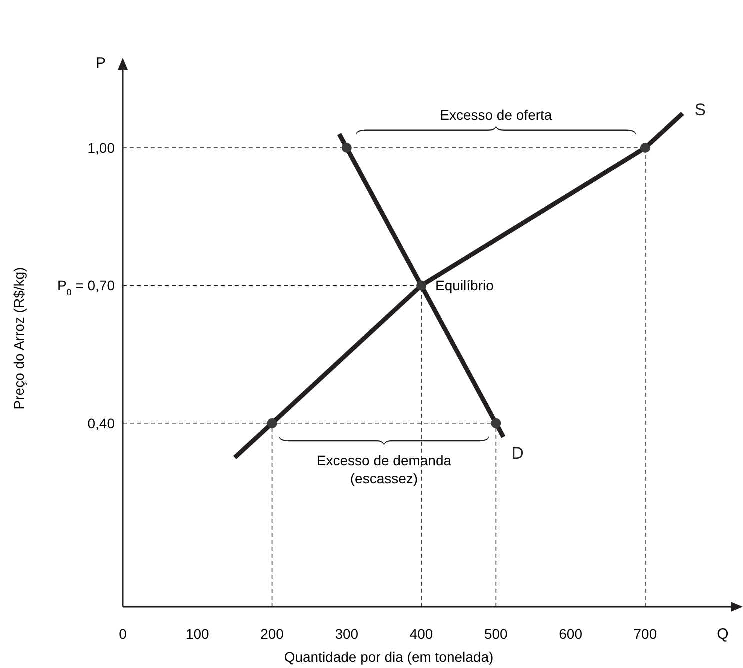 This screenshot has height=668, width=743. I want to click on text: P, so click(101, 63).